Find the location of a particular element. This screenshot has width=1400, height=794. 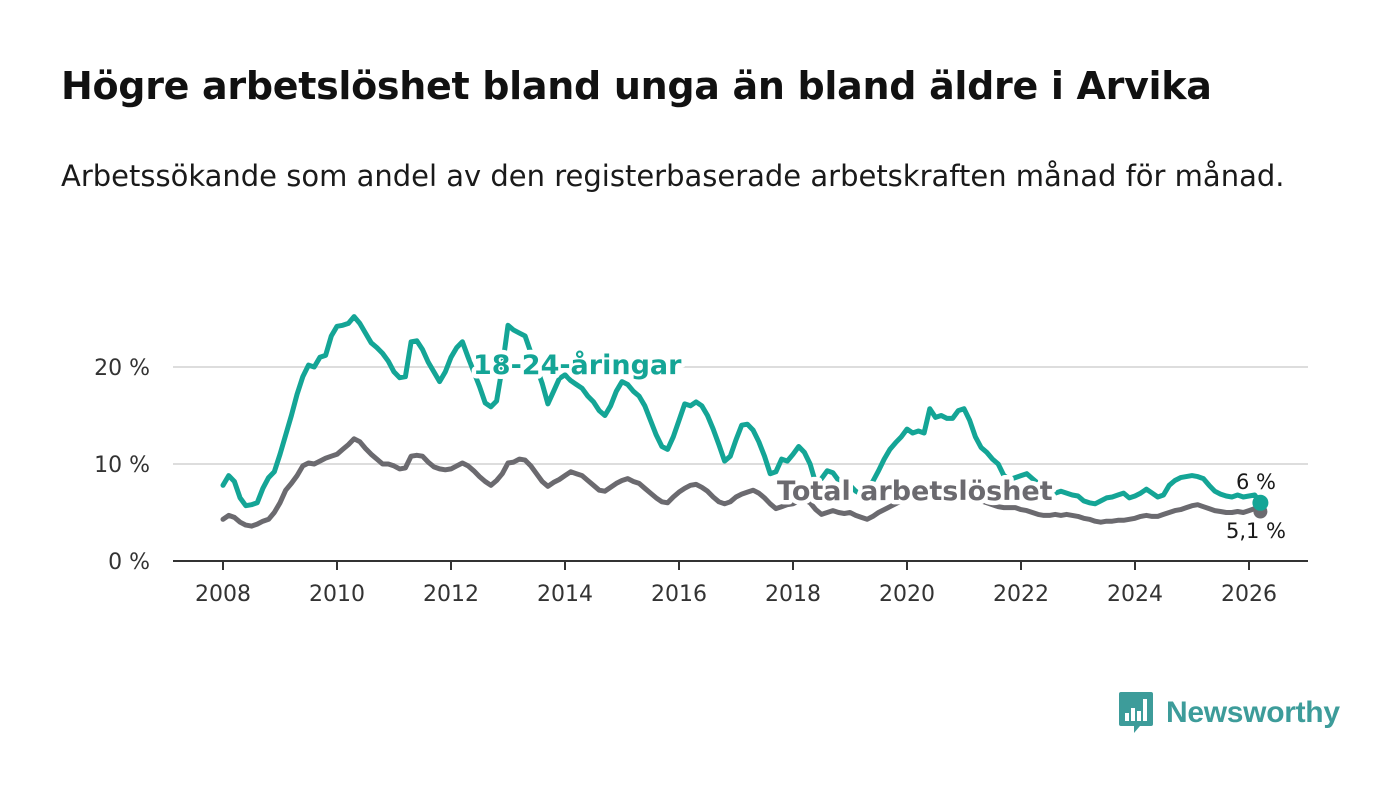

series-line-total is located at coordinates (741, 482).